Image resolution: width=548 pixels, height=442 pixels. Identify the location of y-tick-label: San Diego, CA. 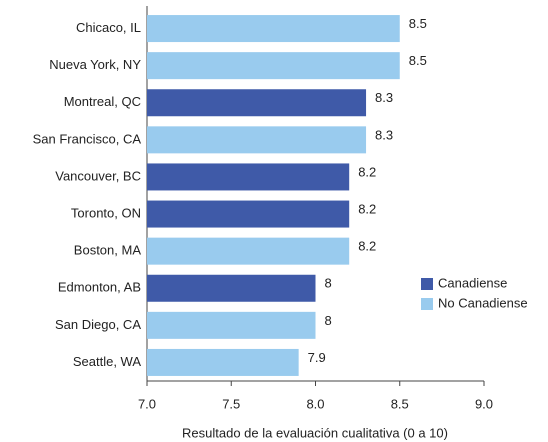
(98, 324).